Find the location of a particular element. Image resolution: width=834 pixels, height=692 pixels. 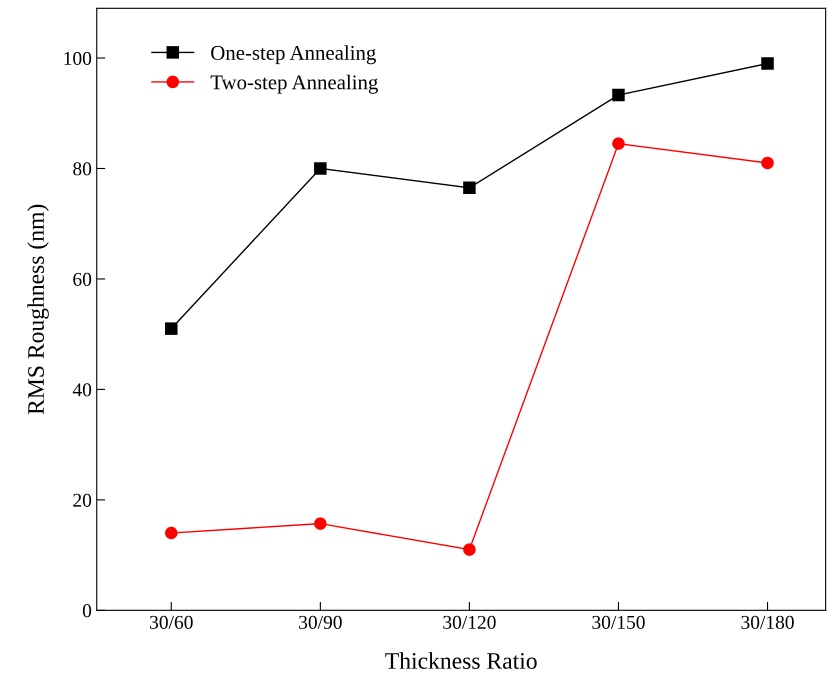

y-tick-label: 40 is located at coordinates (82, 389).